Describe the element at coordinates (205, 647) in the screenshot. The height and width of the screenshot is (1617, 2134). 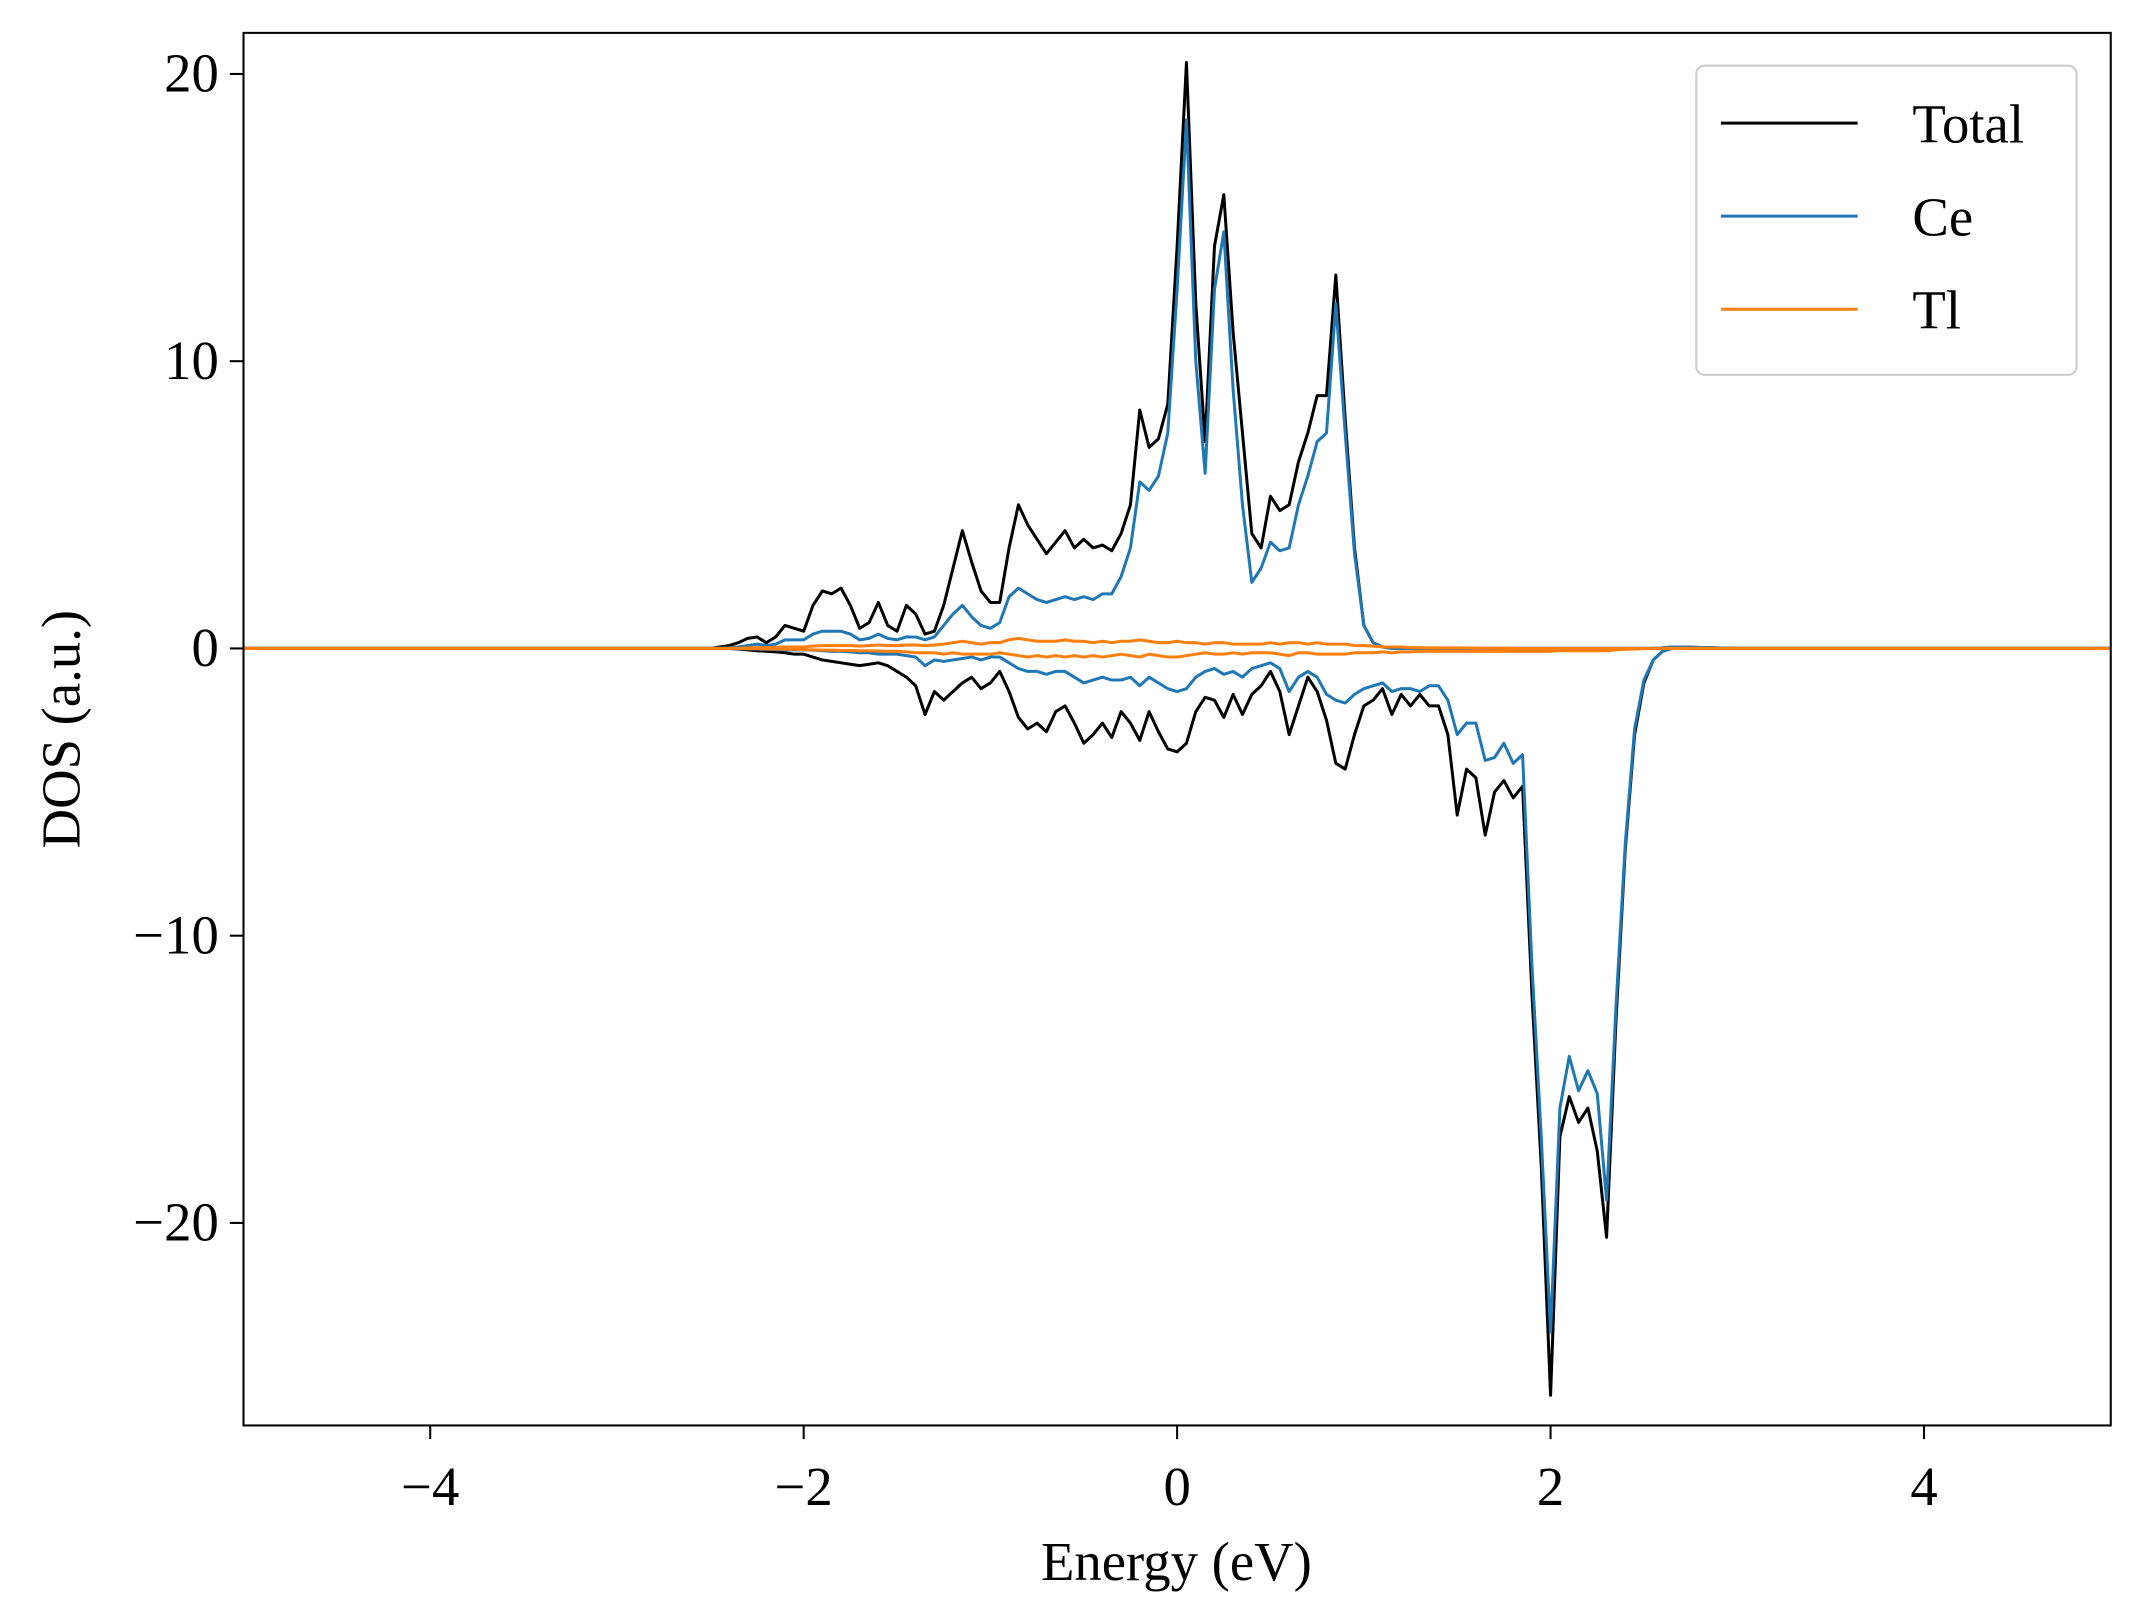
I see `y-tick-label: 0` at that location.